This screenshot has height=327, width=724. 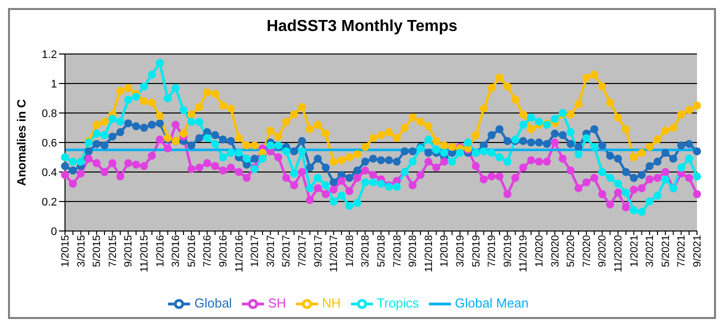 What do you see at coordinates (476, 251) in the screenshot?
I see `x-tick-label: 5/2019` at bounding box center [476, 251].